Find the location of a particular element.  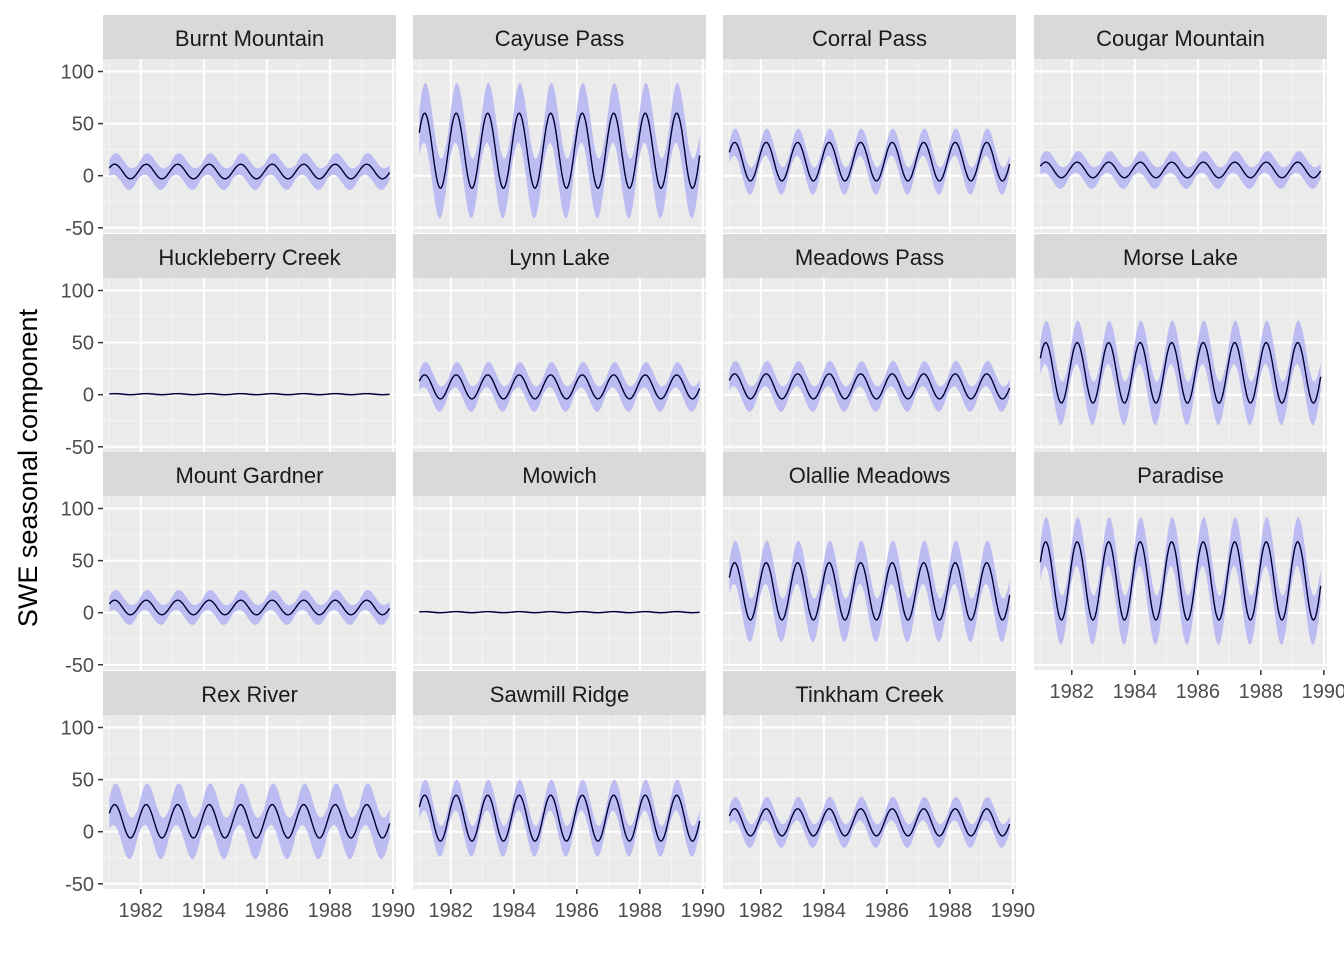

facet-label: Corral Pass is located at coordinates (869, 38).